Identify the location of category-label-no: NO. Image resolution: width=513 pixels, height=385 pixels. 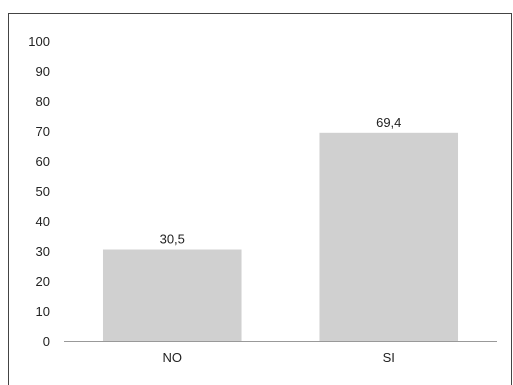
(173, 357).